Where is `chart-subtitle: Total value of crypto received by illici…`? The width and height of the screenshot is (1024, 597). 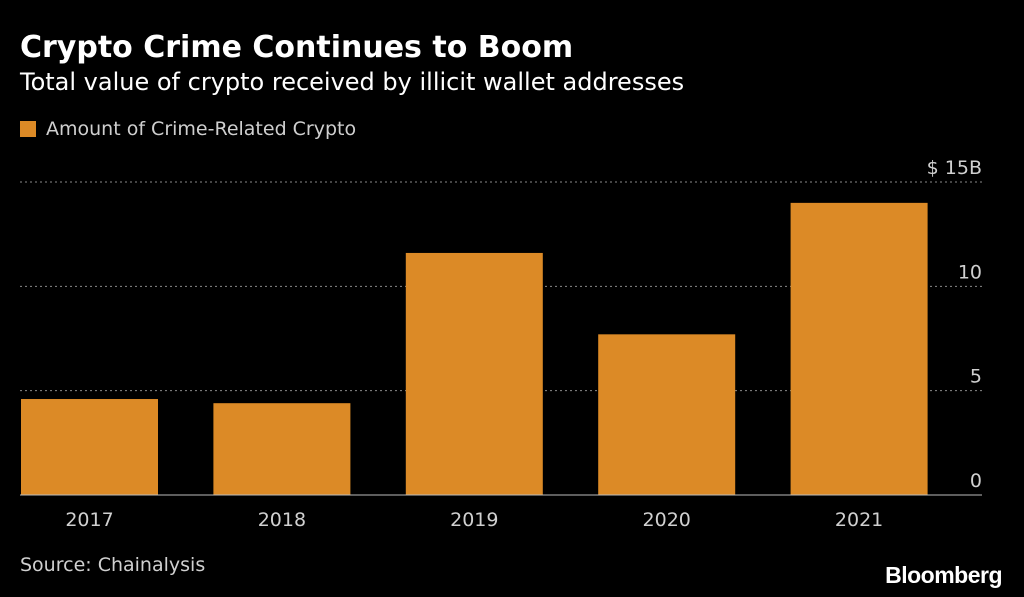 chart-subtitle: Total value of crypto received by illici… is located at coordinates (352, 82).